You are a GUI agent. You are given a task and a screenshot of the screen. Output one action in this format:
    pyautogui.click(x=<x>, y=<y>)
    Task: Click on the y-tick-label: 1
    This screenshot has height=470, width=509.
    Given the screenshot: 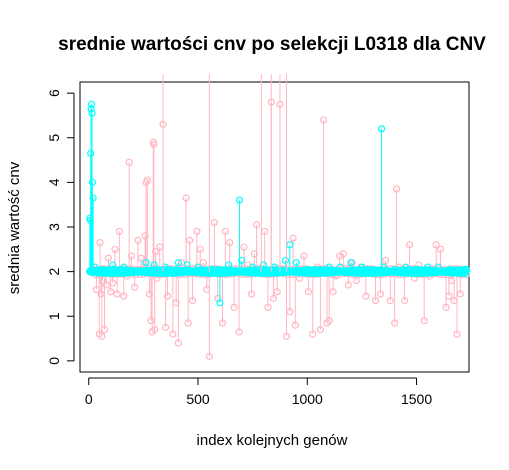 What is the action you would take?
    pyautogui.click(x=54, y=316)
    